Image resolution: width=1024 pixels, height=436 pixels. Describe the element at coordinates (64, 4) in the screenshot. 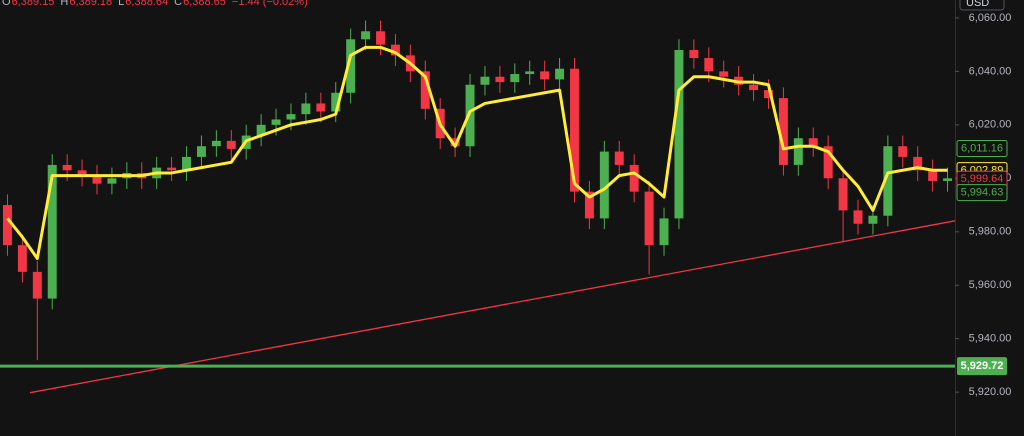

I see `header-key: H` at that location.